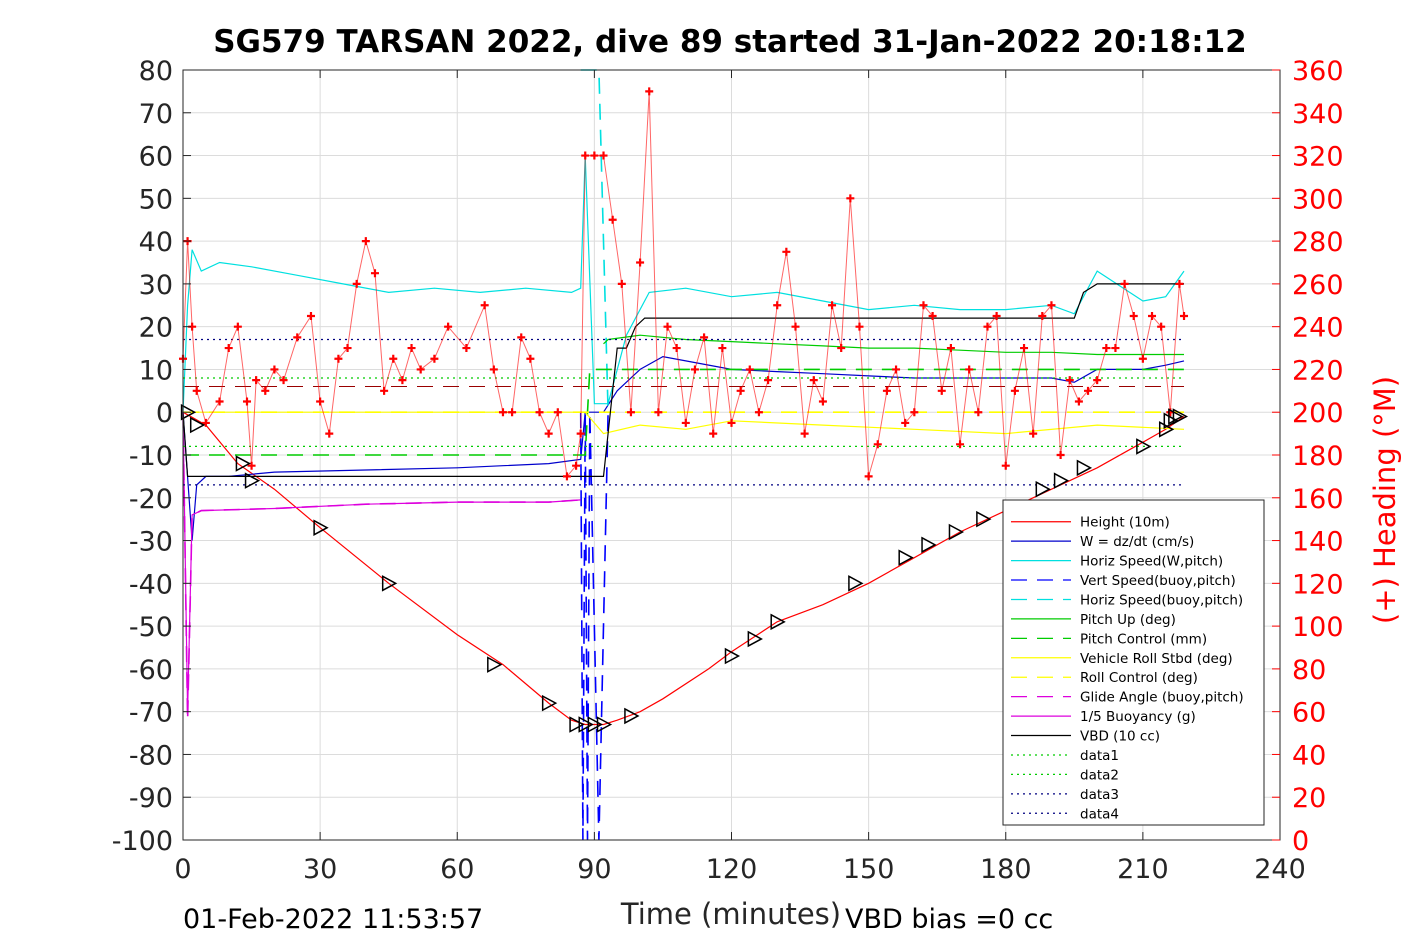 Image resolution: width=1417 pixels, height=945 pixels. I want to click on y-tick-label: -20, so click(151, 499).